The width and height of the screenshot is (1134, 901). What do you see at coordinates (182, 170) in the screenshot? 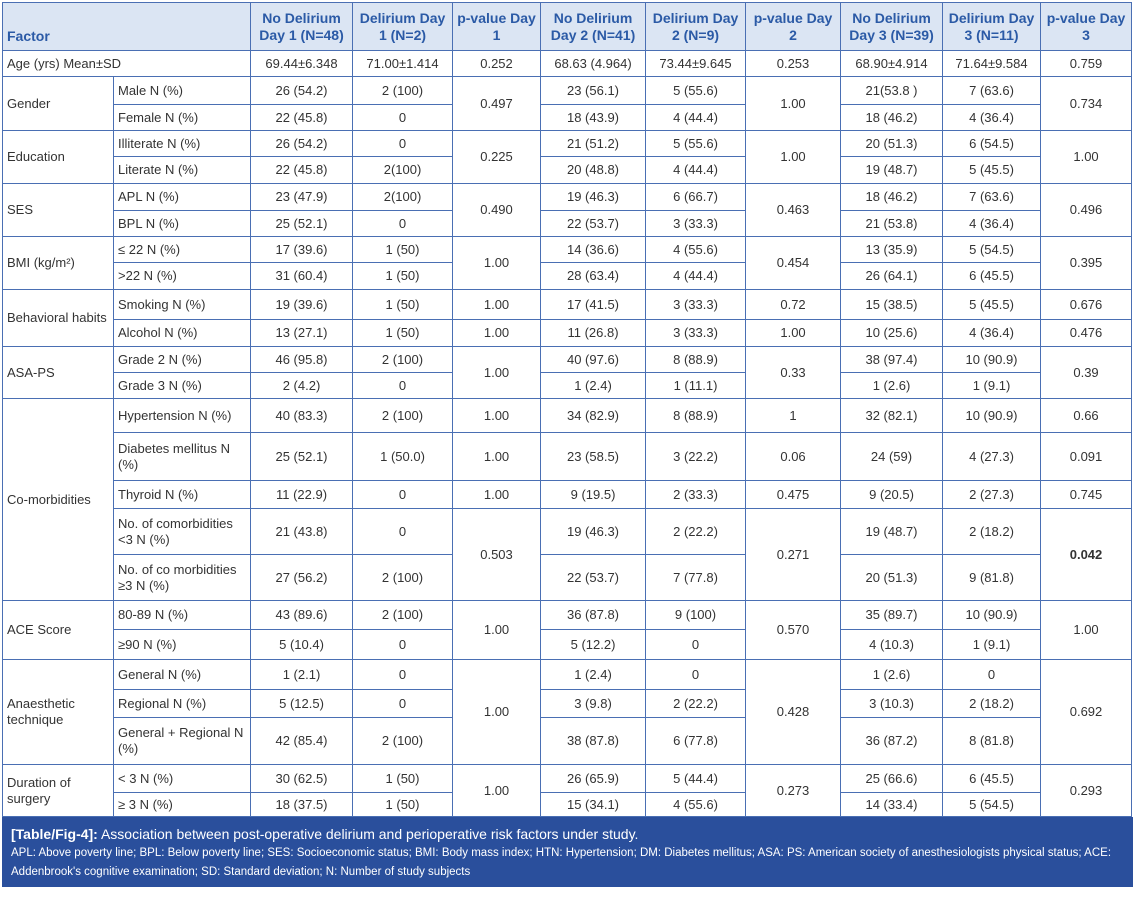
I see `subfactor-label: Literate N (%)` at bounding box center [182, 170].